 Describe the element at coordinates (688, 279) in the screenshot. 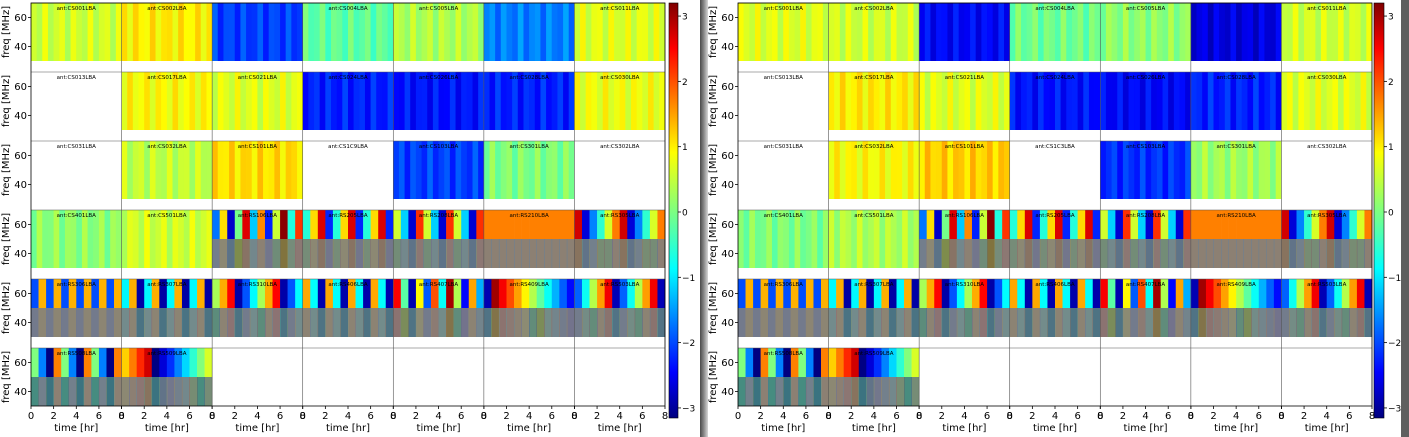

I see `colorbar-tick-label: −1` at that location.